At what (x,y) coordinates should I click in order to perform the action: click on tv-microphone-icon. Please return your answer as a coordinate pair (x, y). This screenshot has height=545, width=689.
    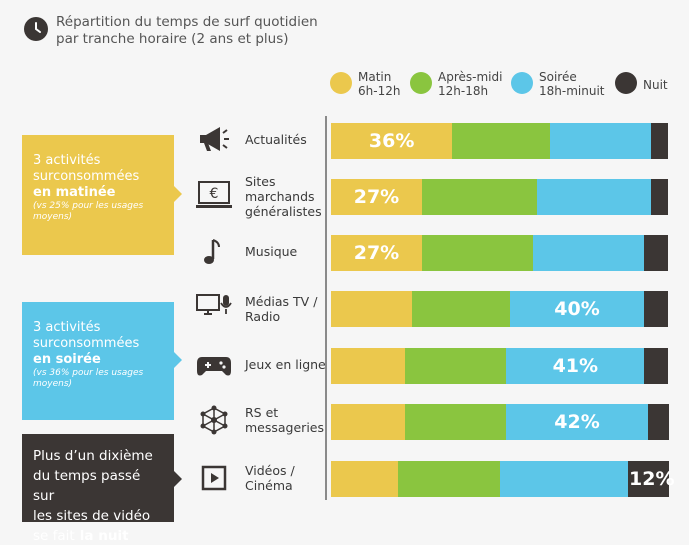
    Looking at the image, I should click on (214, 304).